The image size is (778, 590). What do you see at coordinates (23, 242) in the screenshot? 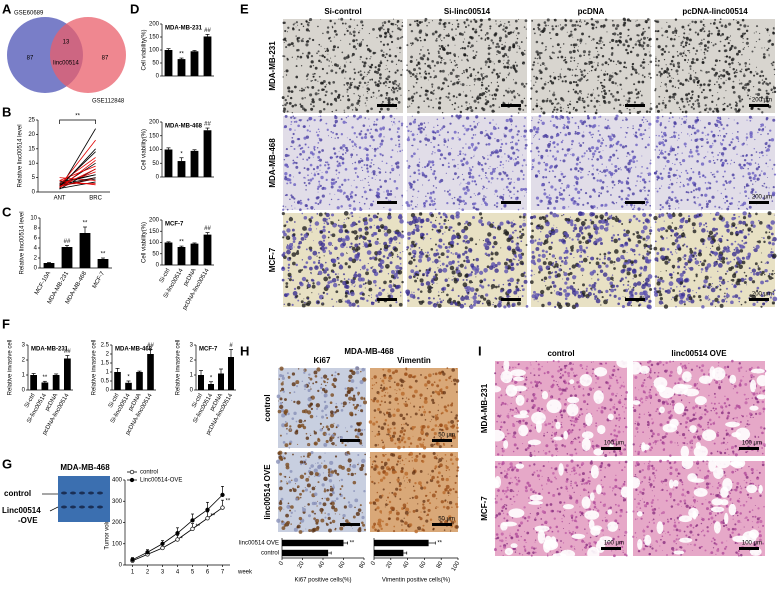
I see `y-axis-label: Relative linc00514 level` at bounding box center [23, 242].